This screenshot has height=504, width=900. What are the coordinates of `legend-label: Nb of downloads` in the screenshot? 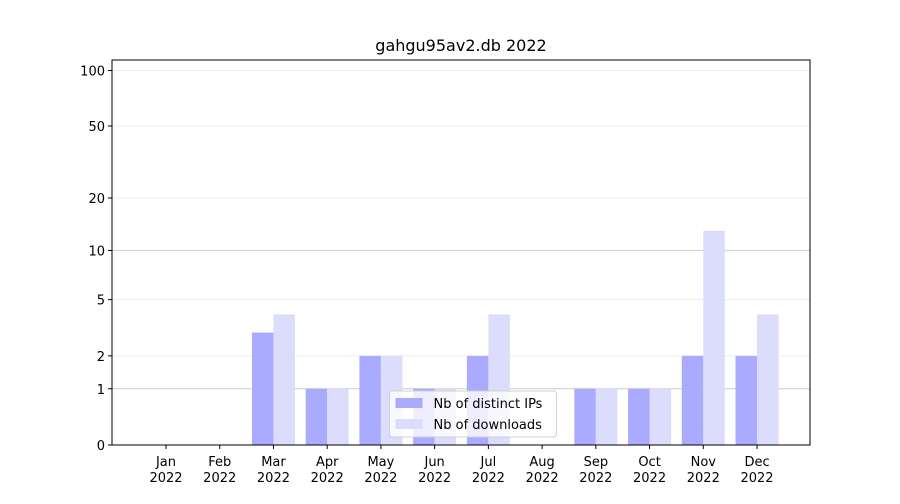 It's located at (488, 425).